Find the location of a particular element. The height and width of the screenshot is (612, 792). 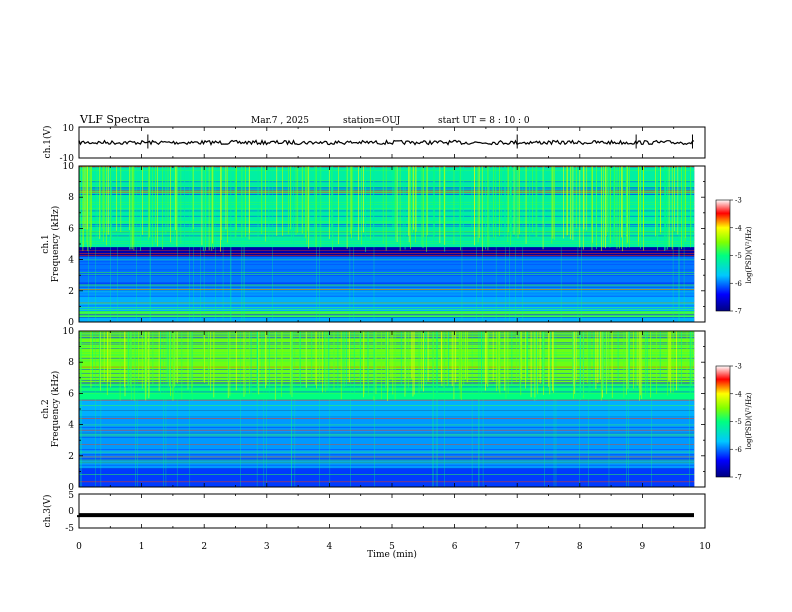

ch2-spectrogram-ylabel-channel: ch.2 is located at coordinates (46, 408).